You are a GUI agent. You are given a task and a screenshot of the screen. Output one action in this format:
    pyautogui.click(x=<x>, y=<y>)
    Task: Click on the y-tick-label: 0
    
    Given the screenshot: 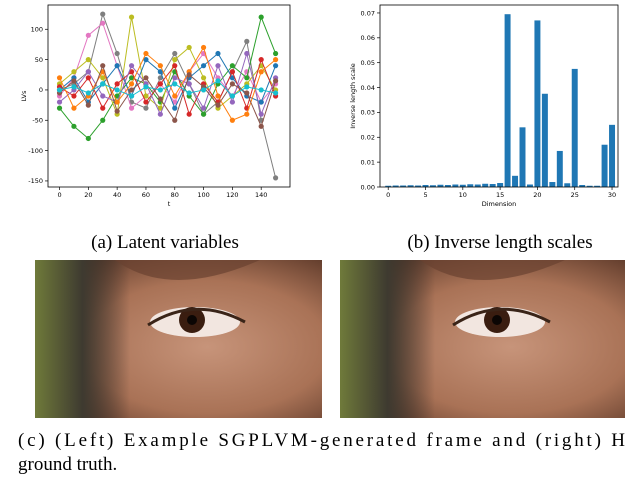 What is the action you would take?
    pyautogui.click(x=41, y=90)
    